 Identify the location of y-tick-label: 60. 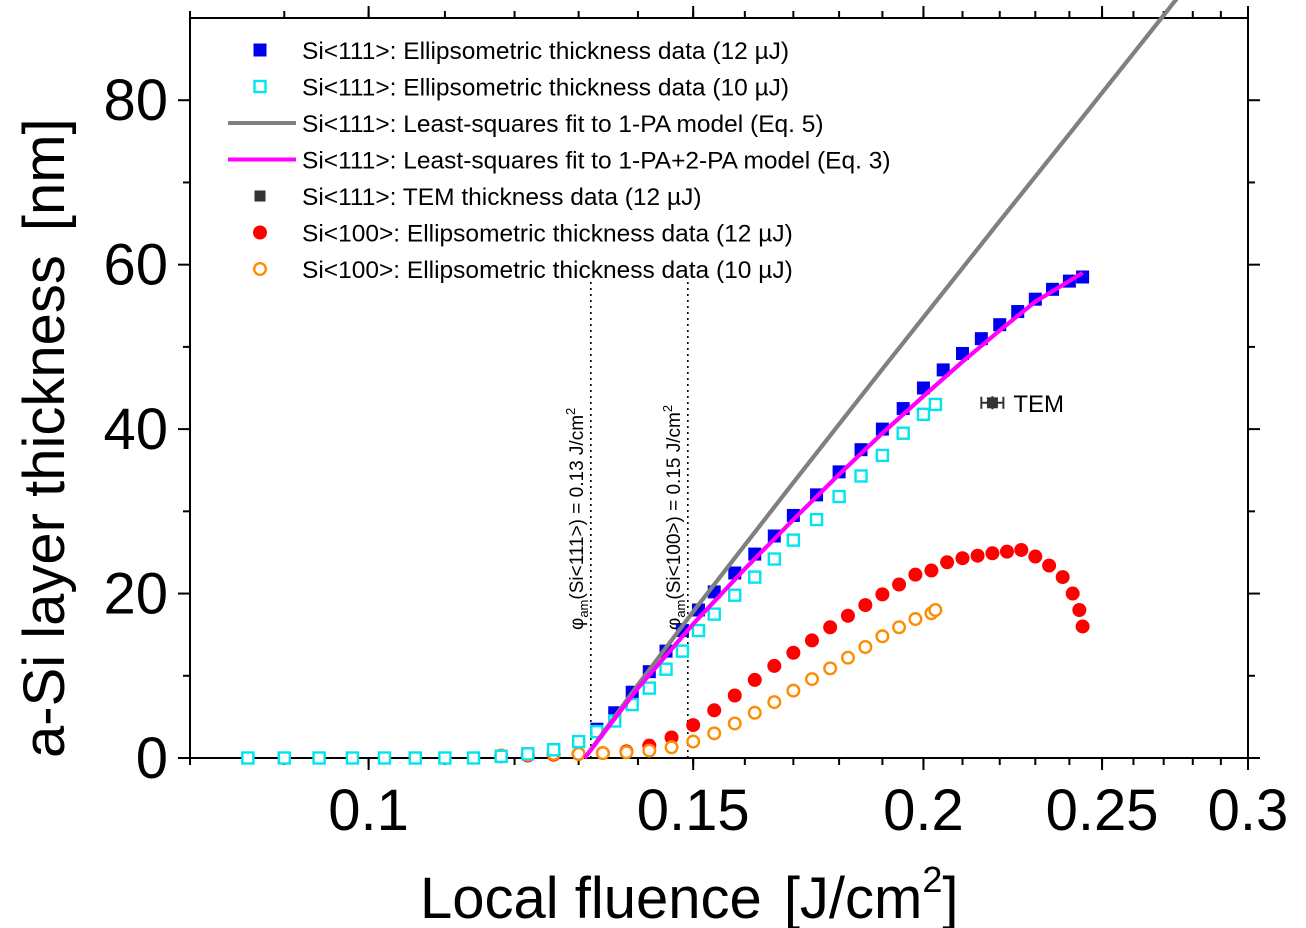
(135, 265).